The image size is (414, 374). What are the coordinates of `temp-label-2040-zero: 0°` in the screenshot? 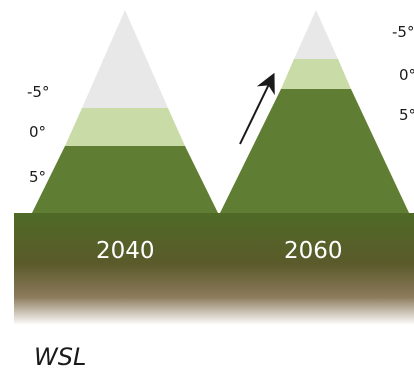 It's located at (38, 132).